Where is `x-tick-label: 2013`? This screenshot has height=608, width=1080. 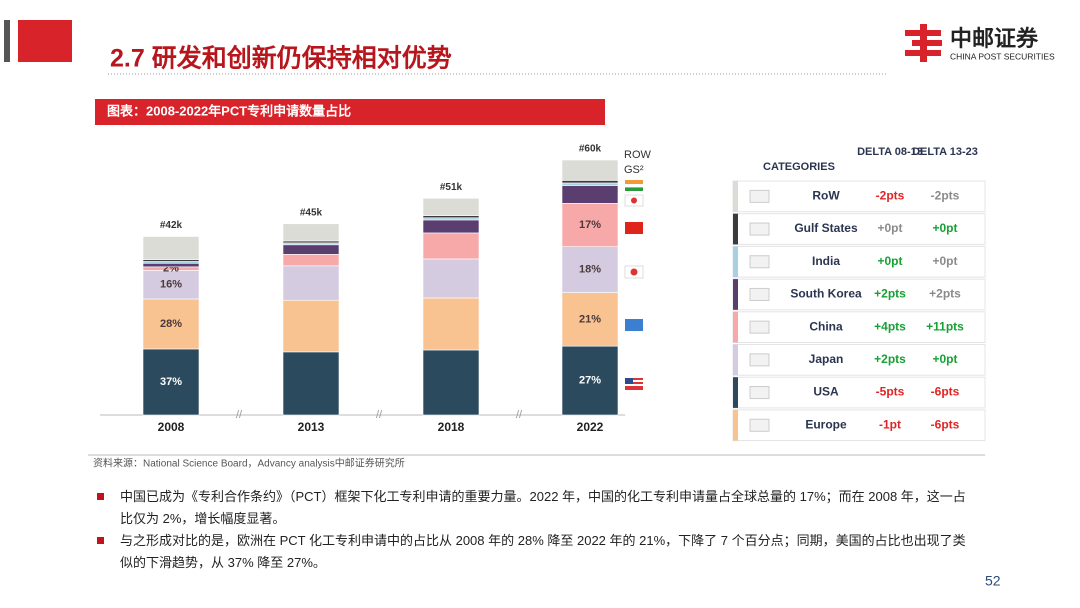
x-tick-label: 2013 is located at coordinates (311, 427).